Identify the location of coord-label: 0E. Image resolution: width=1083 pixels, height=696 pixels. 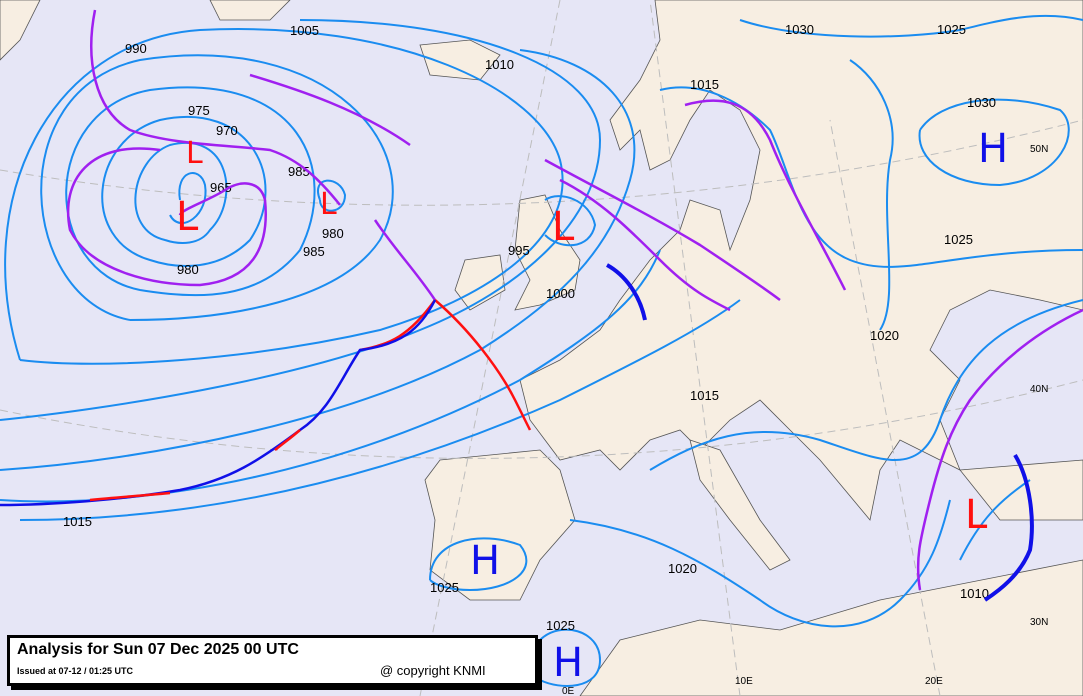
(568, 691).